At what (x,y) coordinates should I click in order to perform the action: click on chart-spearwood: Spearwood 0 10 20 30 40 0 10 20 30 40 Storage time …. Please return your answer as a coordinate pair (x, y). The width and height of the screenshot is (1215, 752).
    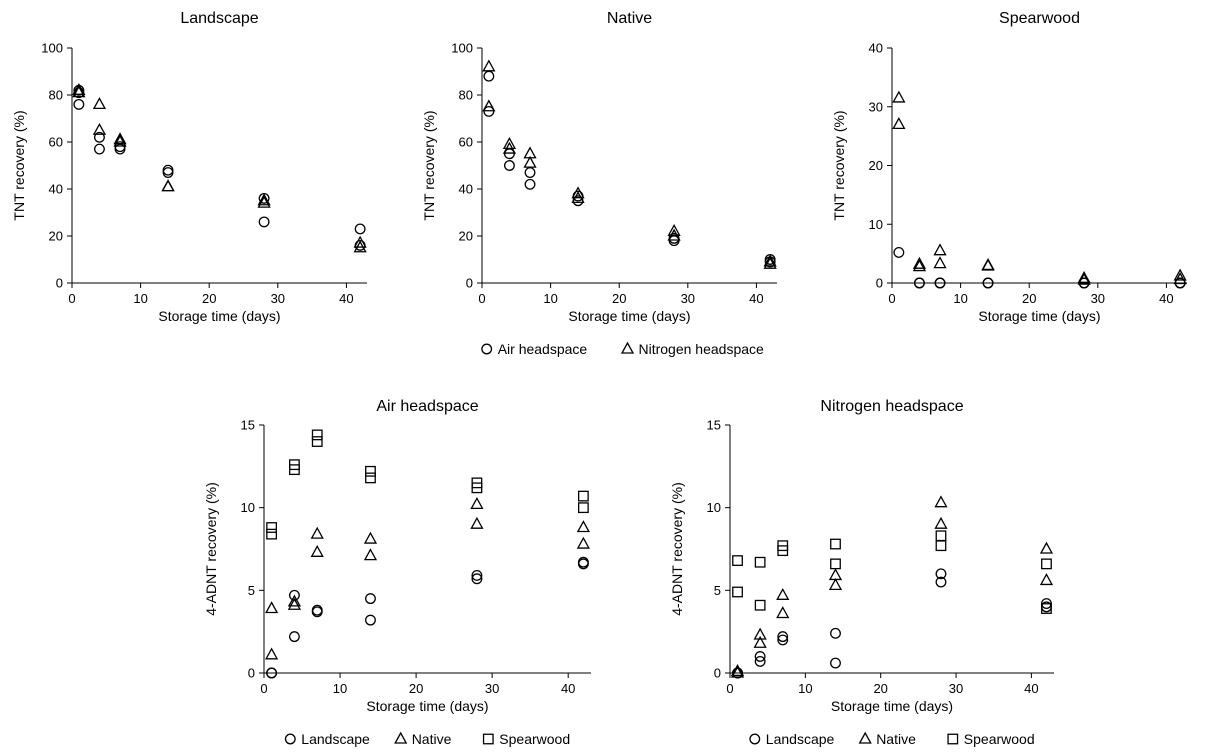
    Looking at the image, I should click on (1009, 167).